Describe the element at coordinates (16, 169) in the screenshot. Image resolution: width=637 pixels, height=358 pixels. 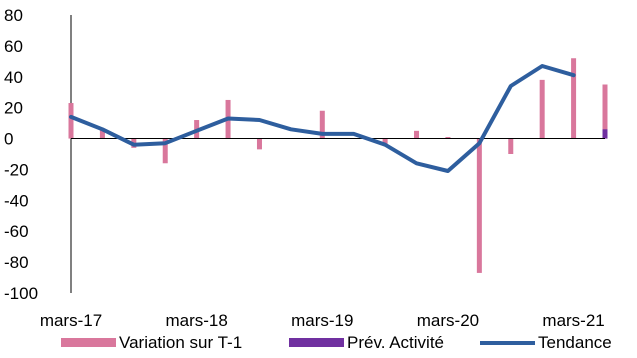
I see `y-tick-label: -20` at that location.